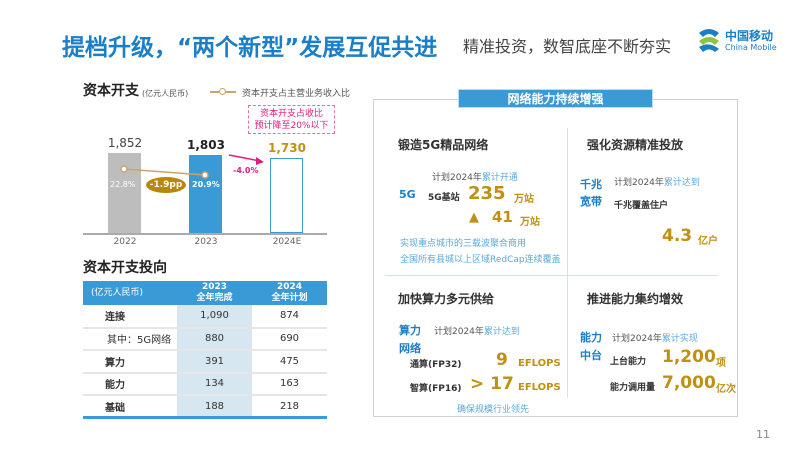 The height and width of the screenshot is (450, 800). I want to click on ratio-label-2022: 22.8%, so click(123, 184).